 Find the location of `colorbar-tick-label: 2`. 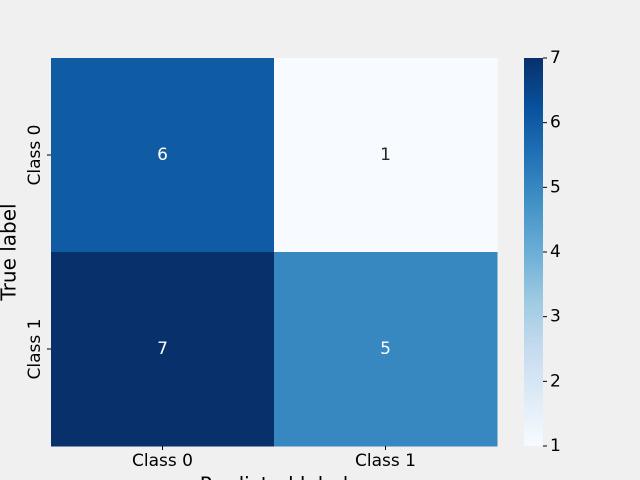

colorbar-tick-label: 2 is located at coordinates (555, 381).